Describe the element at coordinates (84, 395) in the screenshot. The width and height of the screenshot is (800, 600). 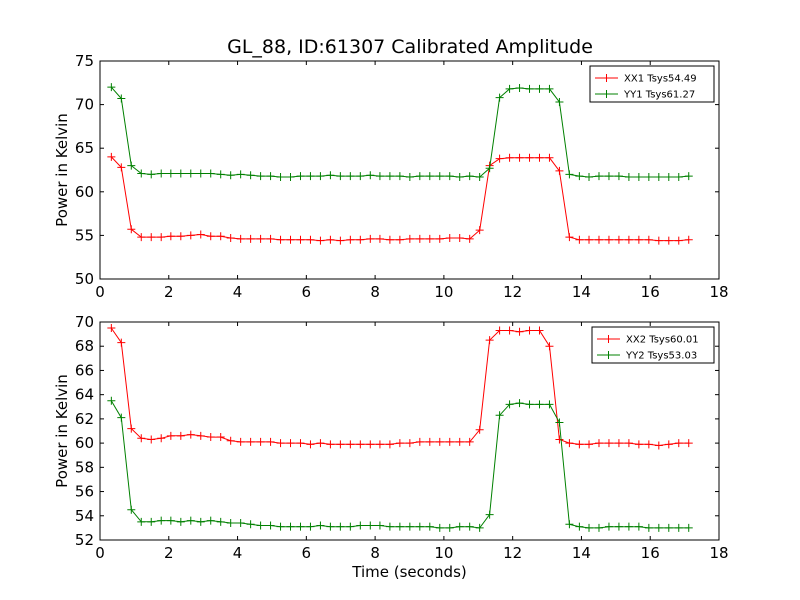
I see `y-tick-label: 64` at that location.